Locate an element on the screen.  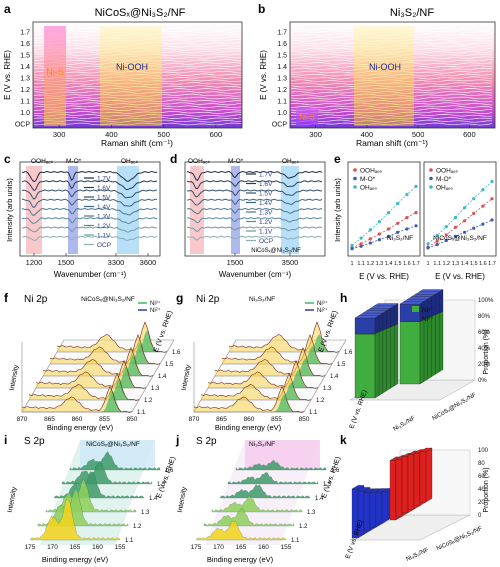
panel-f-element: Ni 2p is located at coordinates (36, 299).